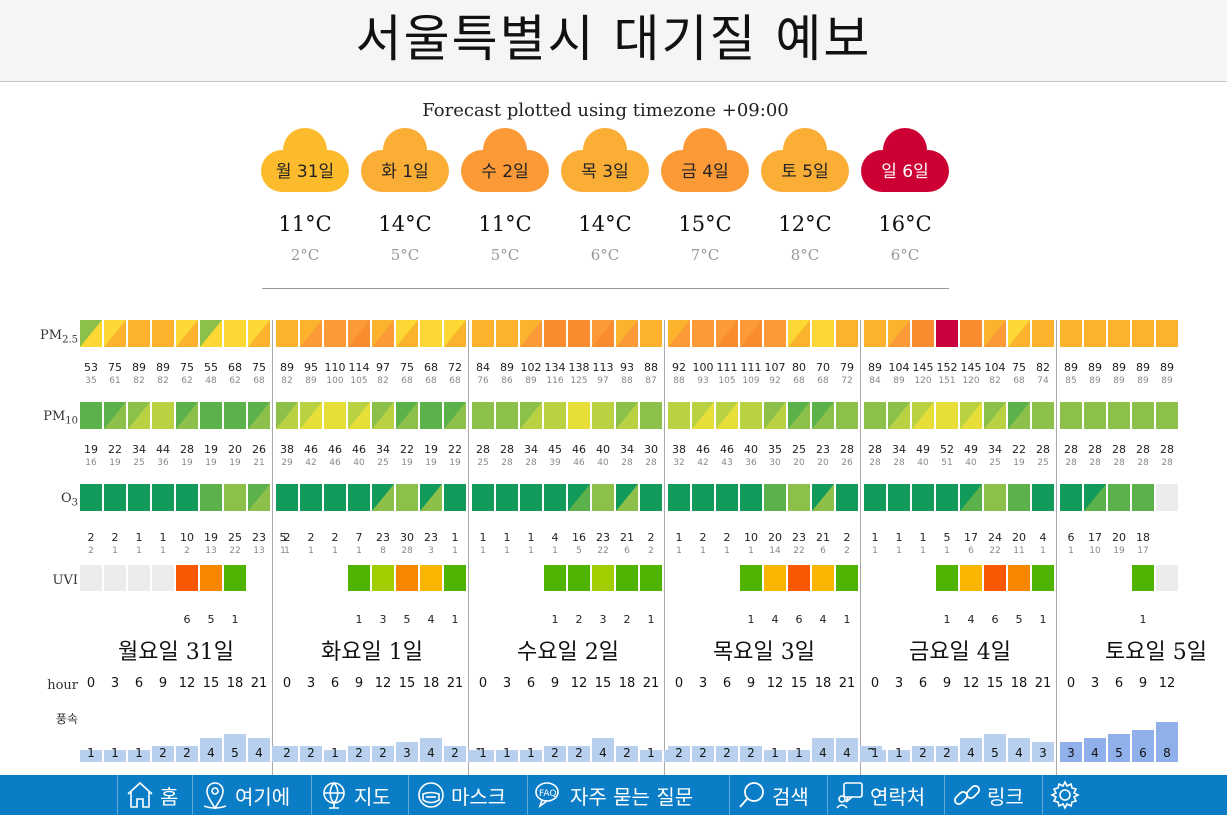  What do you see at coordinates (351, 795) in the screenshot?
I see `nav-item-globe: 지도` at bounding box center [351, 795].